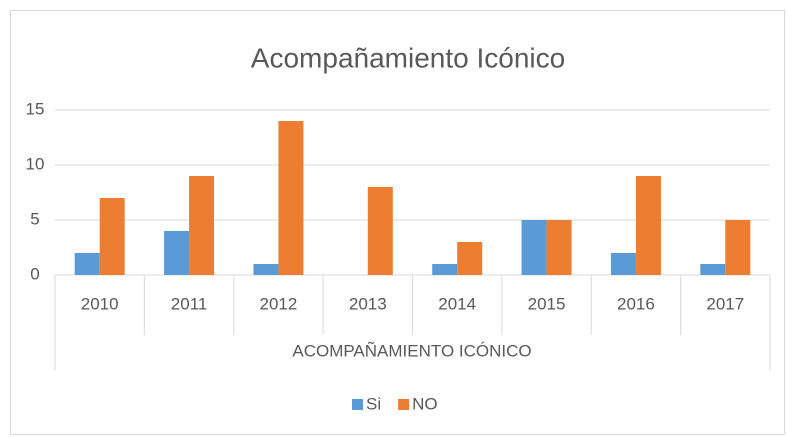  What do you see at coordinates (189, 303) in the screenshot?
I see `x-tick-label: 2011` at bounding box center [189, 303].